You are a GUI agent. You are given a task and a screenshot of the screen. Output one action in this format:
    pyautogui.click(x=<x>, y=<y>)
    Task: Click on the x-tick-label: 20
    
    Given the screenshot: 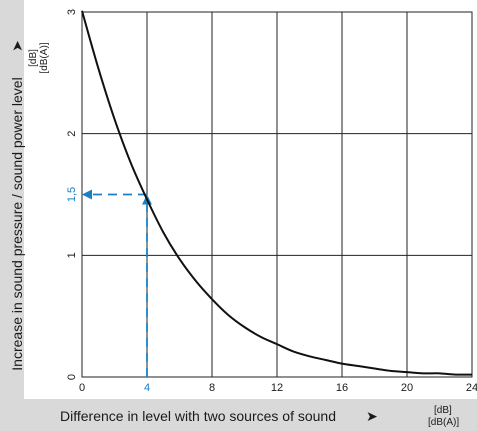 What is the action you would take?
    pyautogui.click(x=407, y=388)
    